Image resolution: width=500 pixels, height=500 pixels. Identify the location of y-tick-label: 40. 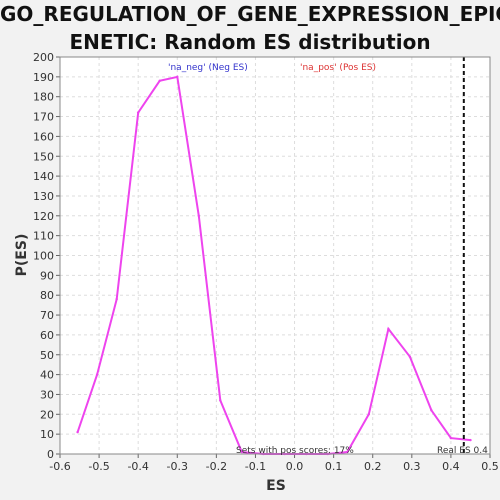
(47, 375).